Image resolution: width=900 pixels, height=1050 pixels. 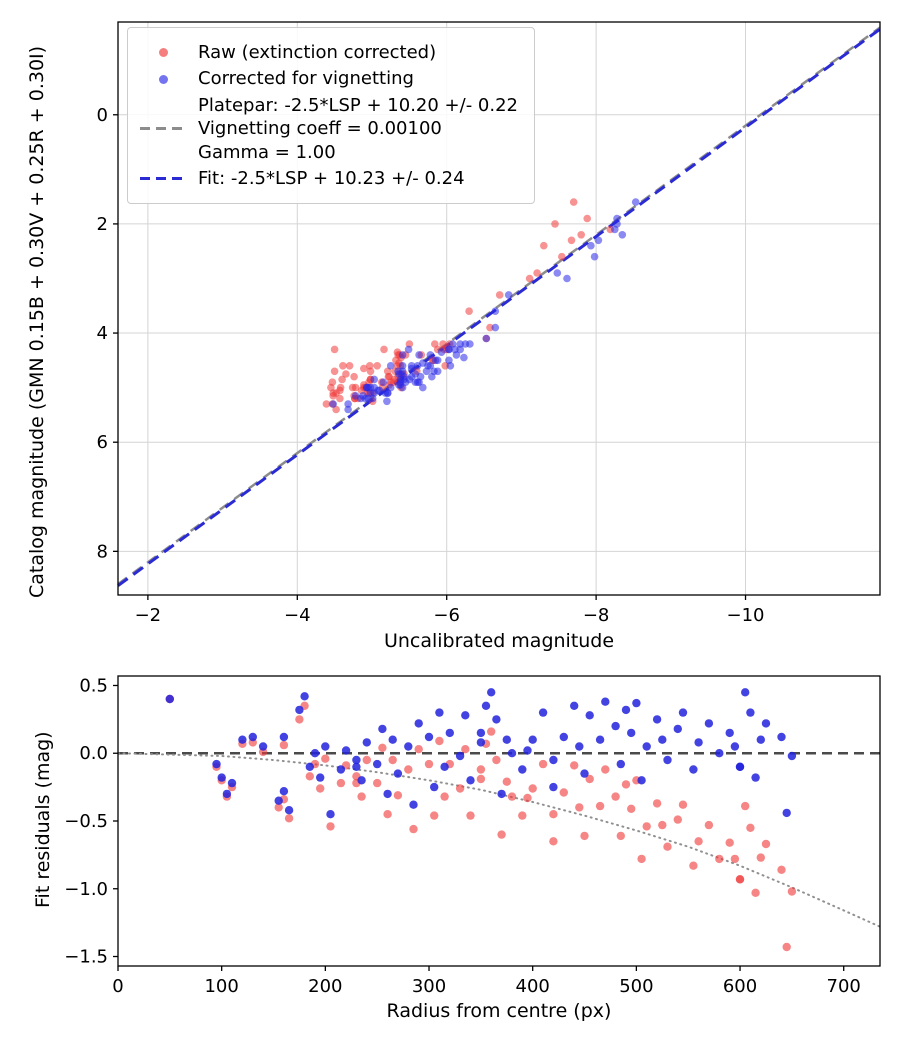 I want to click on svg-text: −4, so click(x=297, y=615).